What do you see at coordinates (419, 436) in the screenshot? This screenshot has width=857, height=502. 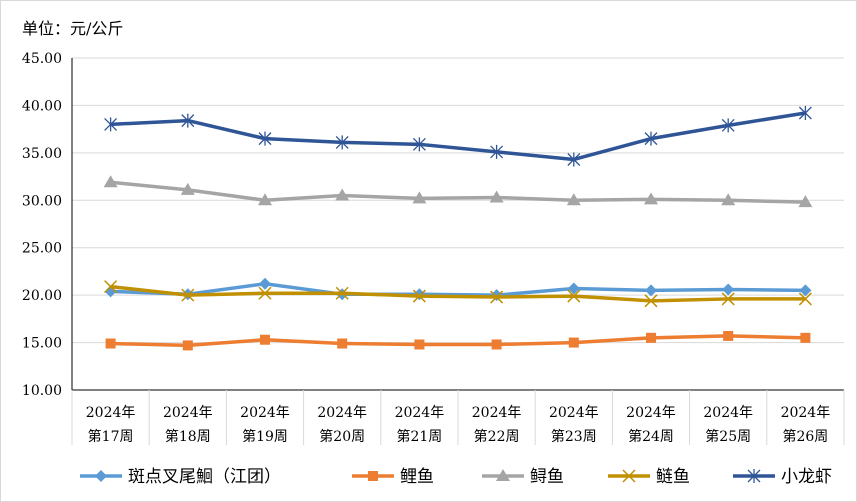 I see `x-tick-label-week: 第21周` at bounding box center [419, 436].